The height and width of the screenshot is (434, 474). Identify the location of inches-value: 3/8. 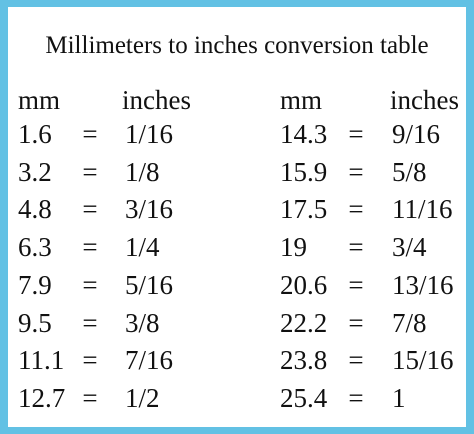
(142, 322).